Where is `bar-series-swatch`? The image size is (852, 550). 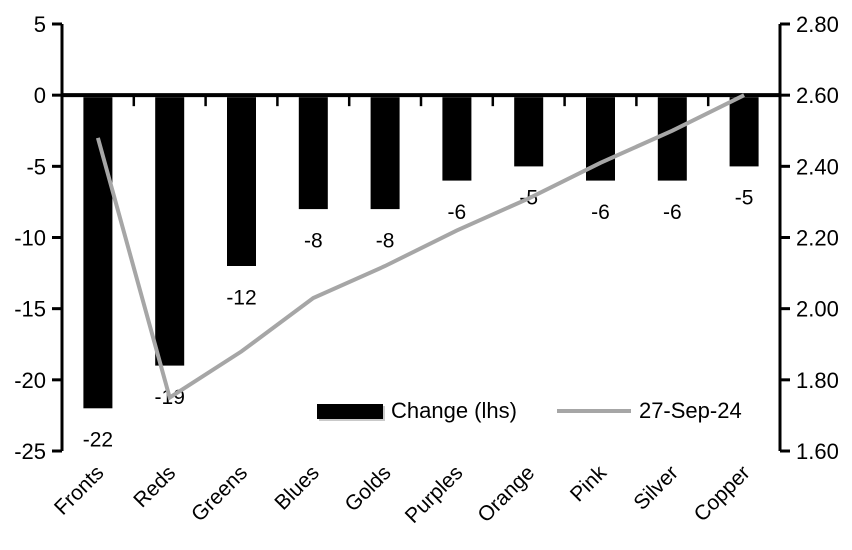 bar-series-swatch is located at coordinates (350, 411).